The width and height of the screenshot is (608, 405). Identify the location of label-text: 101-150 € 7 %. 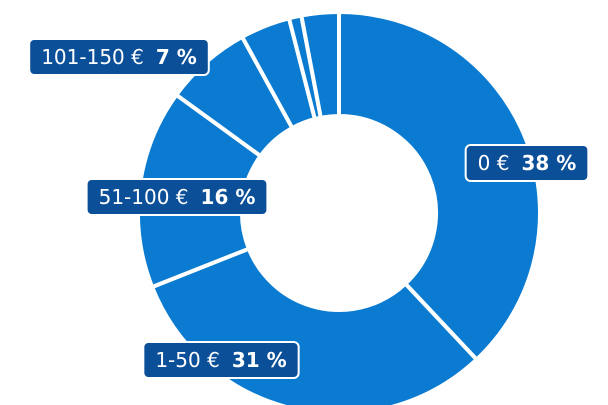
(119, 57).